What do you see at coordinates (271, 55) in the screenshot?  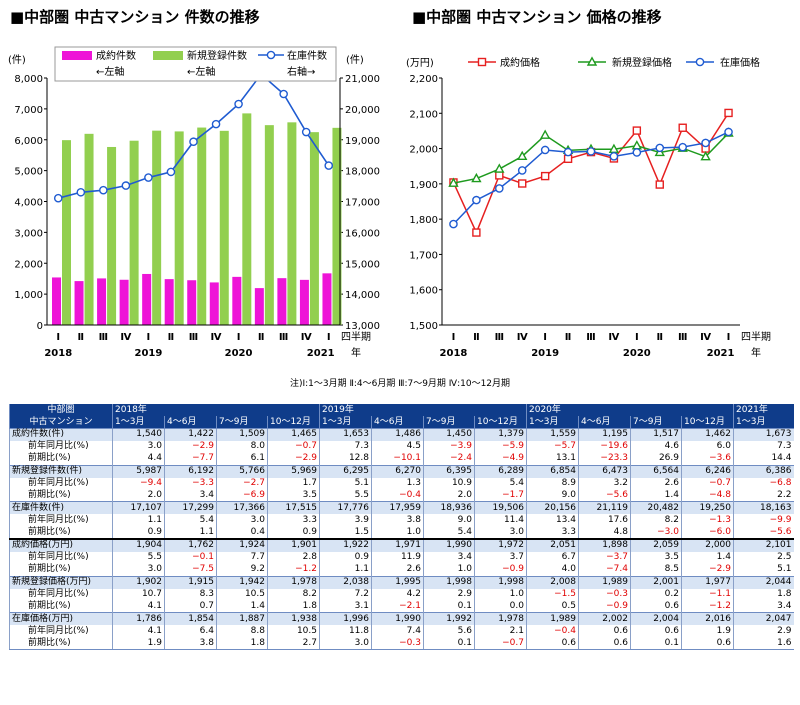 I see `legend-marker-inventory` at bounding box center [271, 55].